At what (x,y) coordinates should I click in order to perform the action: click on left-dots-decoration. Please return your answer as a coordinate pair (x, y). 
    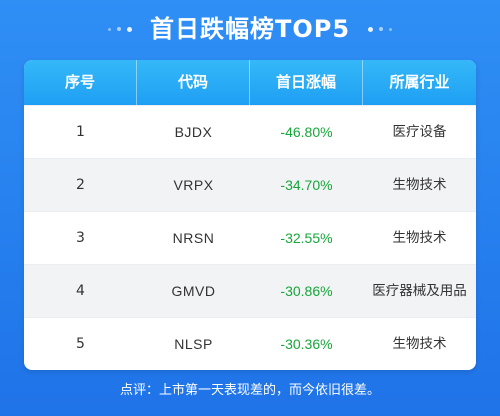
    Looking at the image, I should click on (119, 29).